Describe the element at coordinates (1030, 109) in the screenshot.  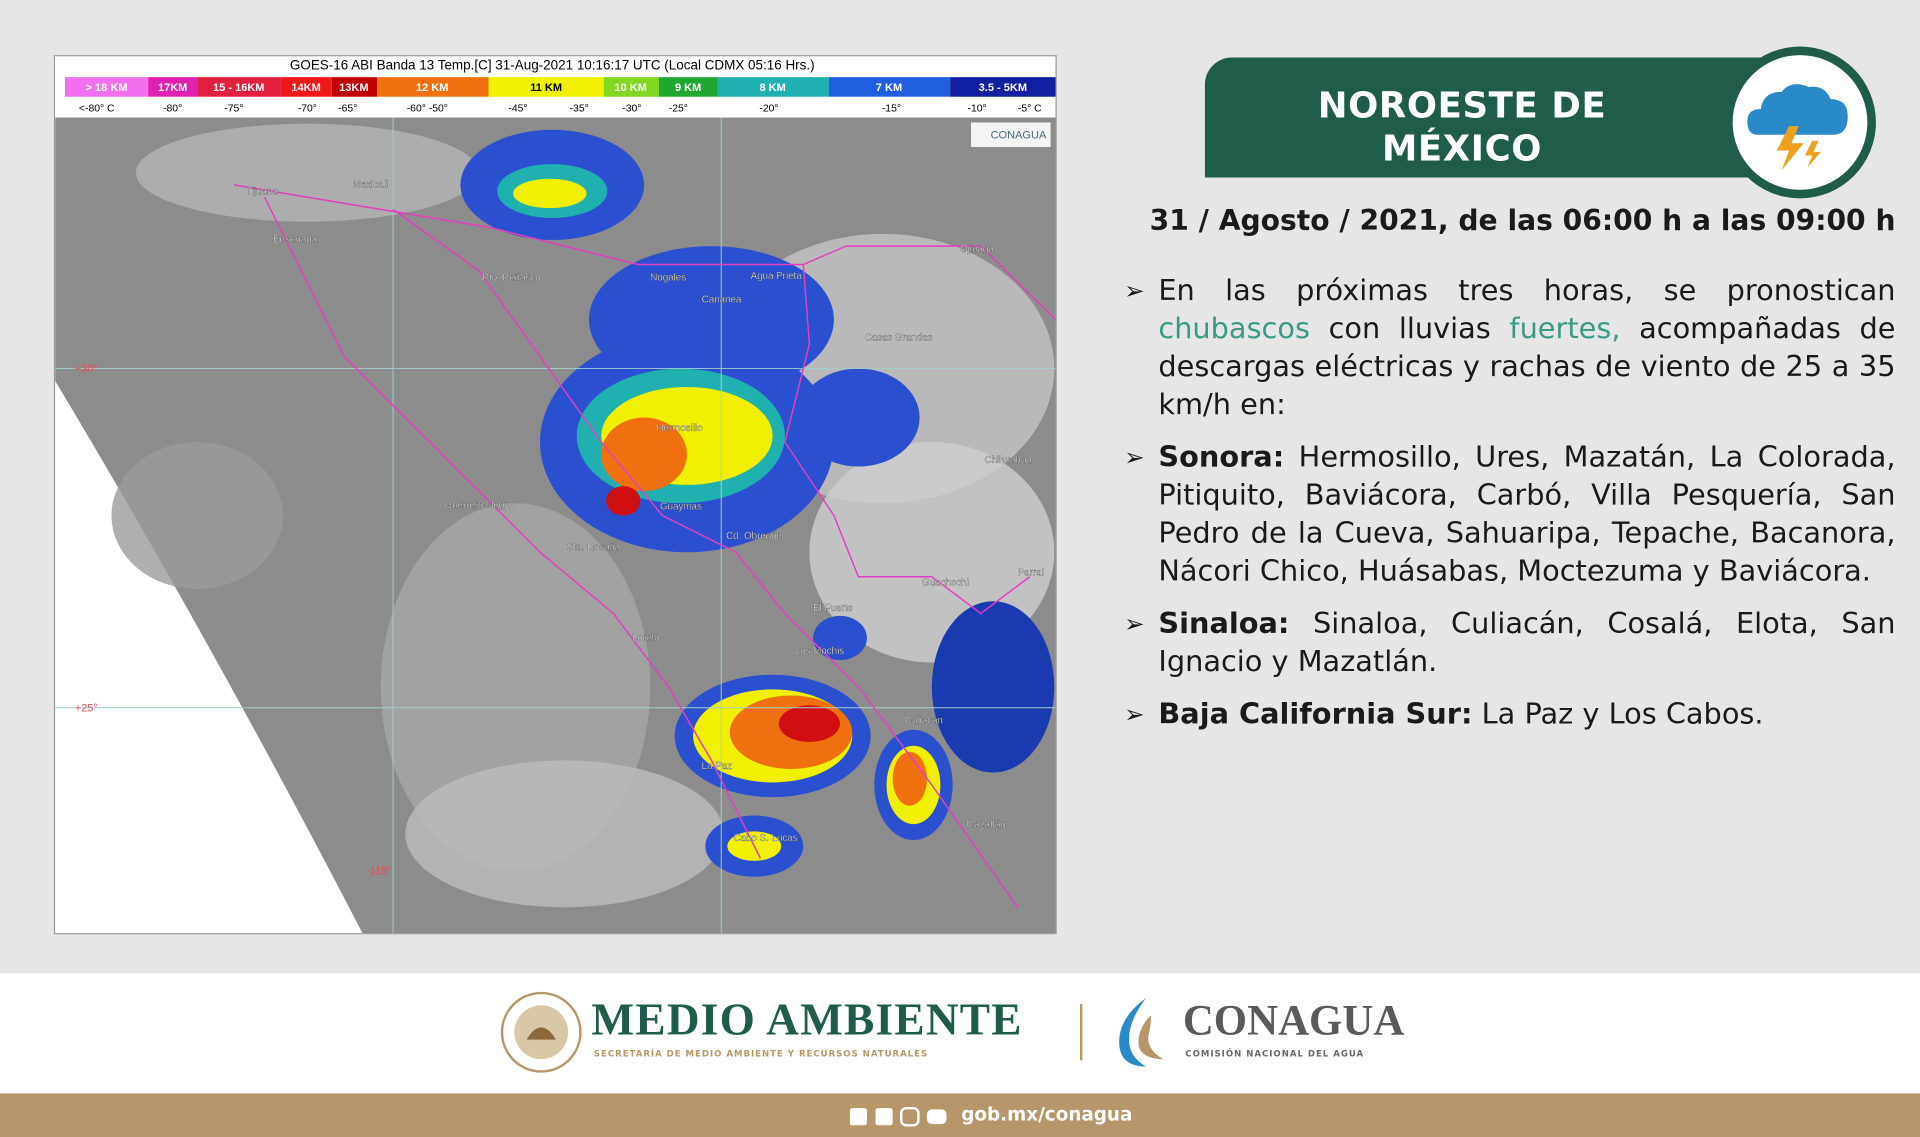
I see `temp-label: -5° C` at that location.